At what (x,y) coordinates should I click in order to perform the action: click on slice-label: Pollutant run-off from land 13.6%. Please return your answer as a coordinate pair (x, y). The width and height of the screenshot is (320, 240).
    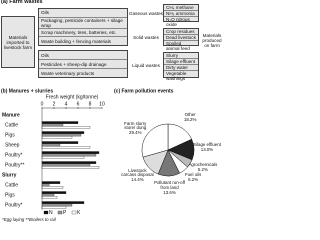
    Looking at the image, I should click on (170, 187).